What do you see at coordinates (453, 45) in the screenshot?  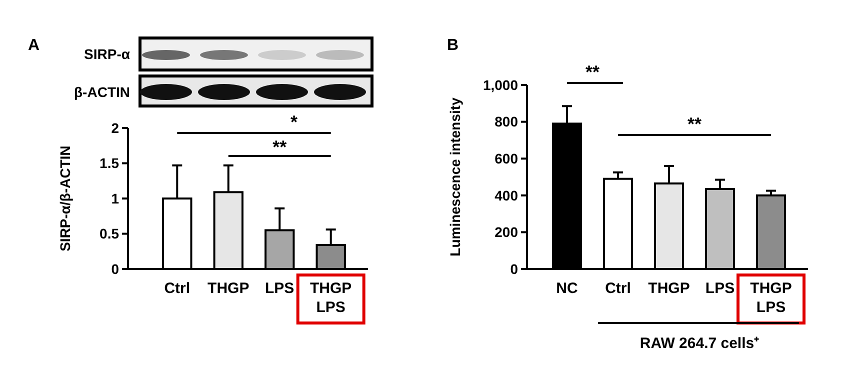 I see `chart-title: B` at bounding box center [453, 45].